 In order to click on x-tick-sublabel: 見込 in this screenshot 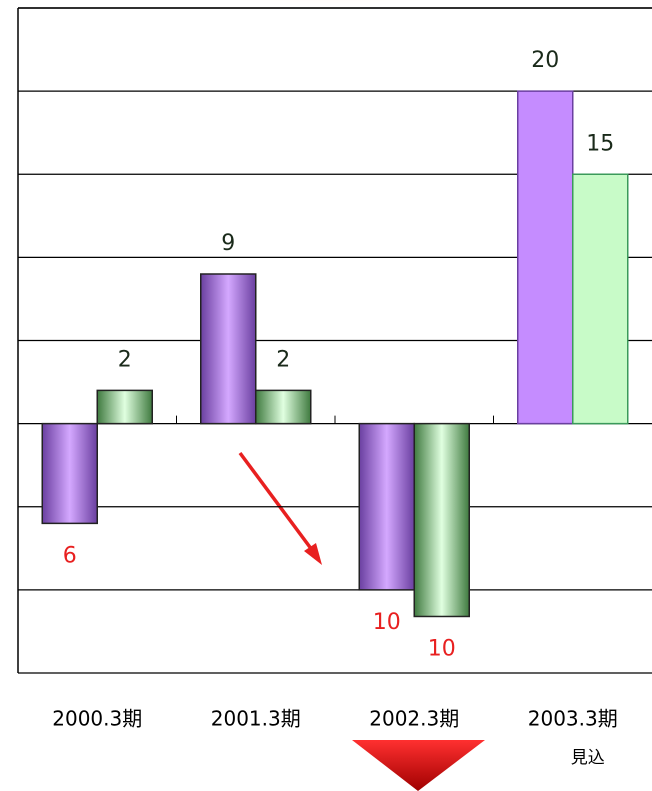, I will do `click(588, 758)`.